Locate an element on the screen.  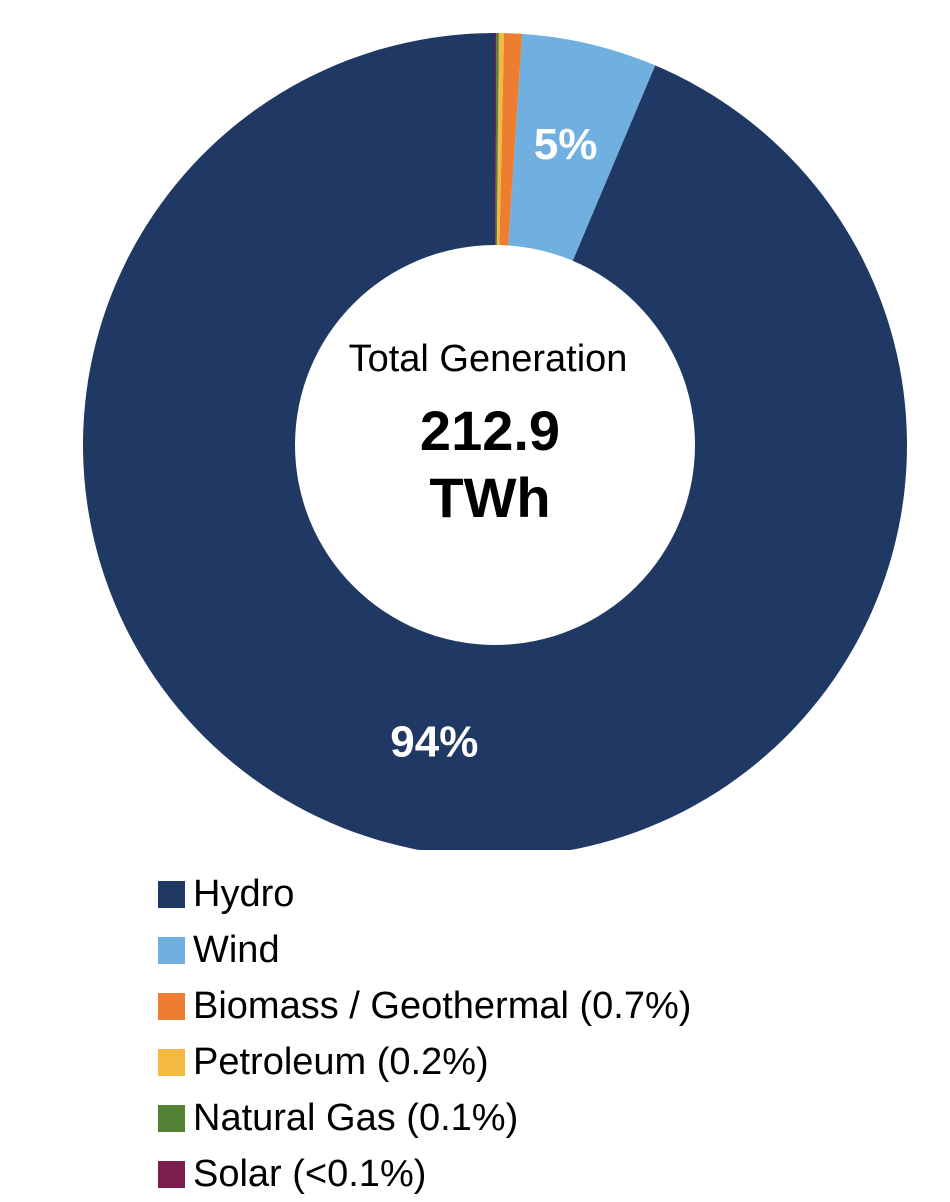
legend-label: Wind is located at coordinates (236, 949).